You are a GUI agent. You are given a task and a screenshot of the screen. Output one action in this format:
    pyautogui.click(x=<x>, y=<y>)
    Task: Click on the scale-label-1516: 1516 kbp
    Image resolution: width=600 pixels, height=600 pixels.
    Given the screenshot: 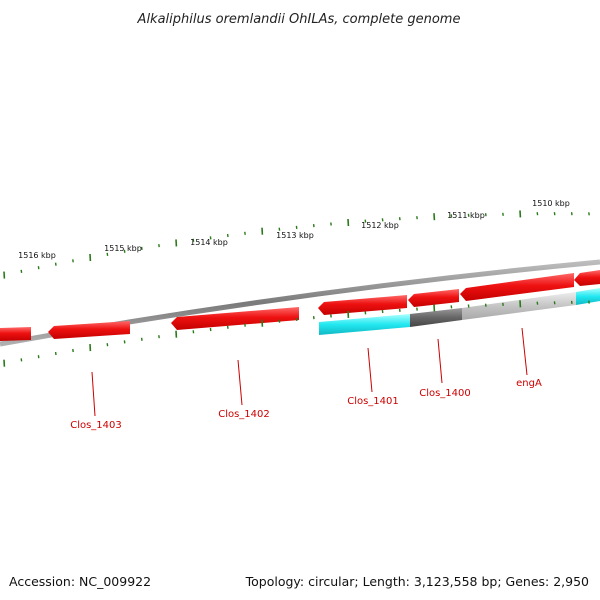 What is the action you would take?
    pyautogui.click(x=37, y=255)
    